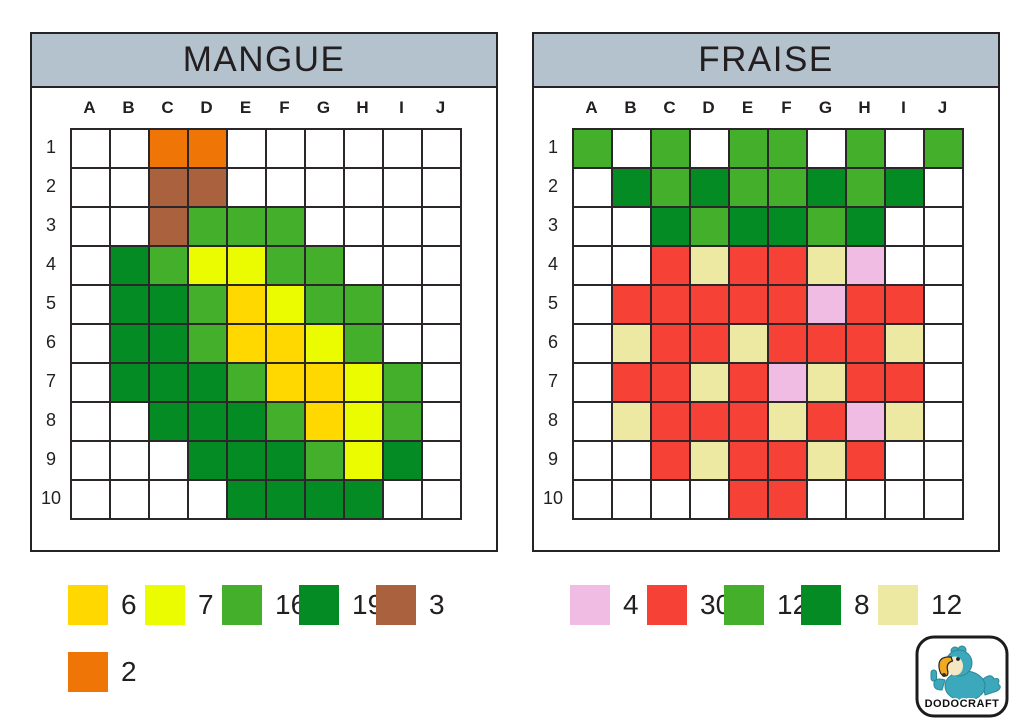 This screenshot has height=724, width=1024. What do you see at coordinates (552, 303) in the screenshot?
I see `row-label: 5` at bounding box center [552, 303].